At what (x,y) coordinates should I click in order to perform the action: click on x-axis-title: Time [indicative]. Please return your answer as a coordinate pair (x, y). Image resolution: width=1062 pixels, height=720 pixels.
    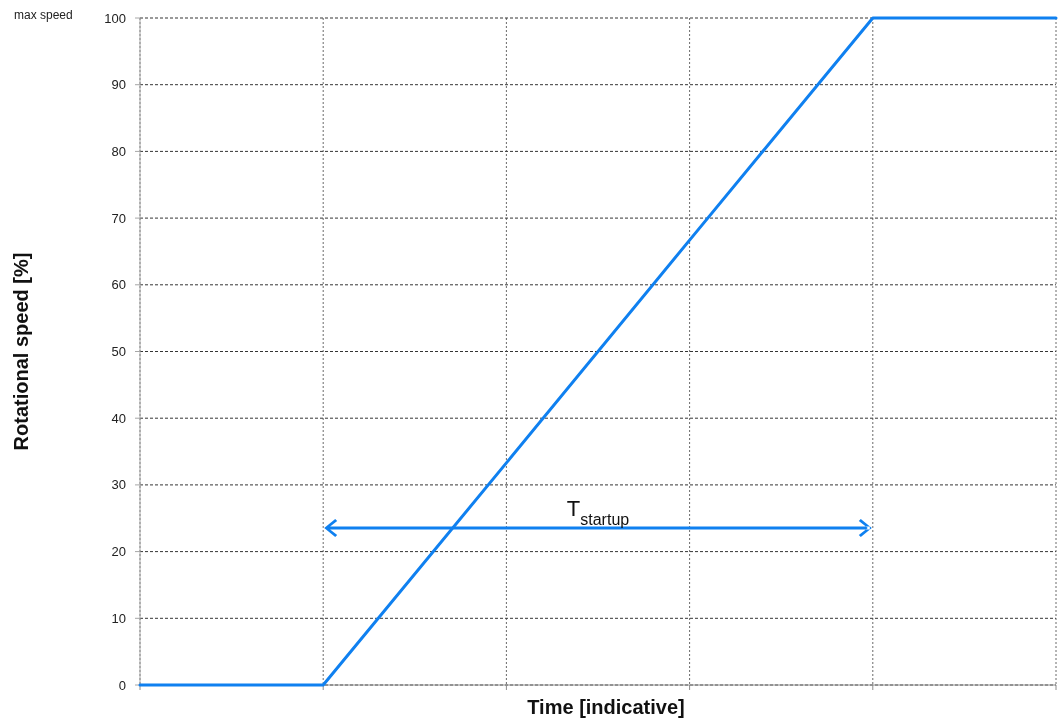
    Looking at the image, I should click on (606, 707).